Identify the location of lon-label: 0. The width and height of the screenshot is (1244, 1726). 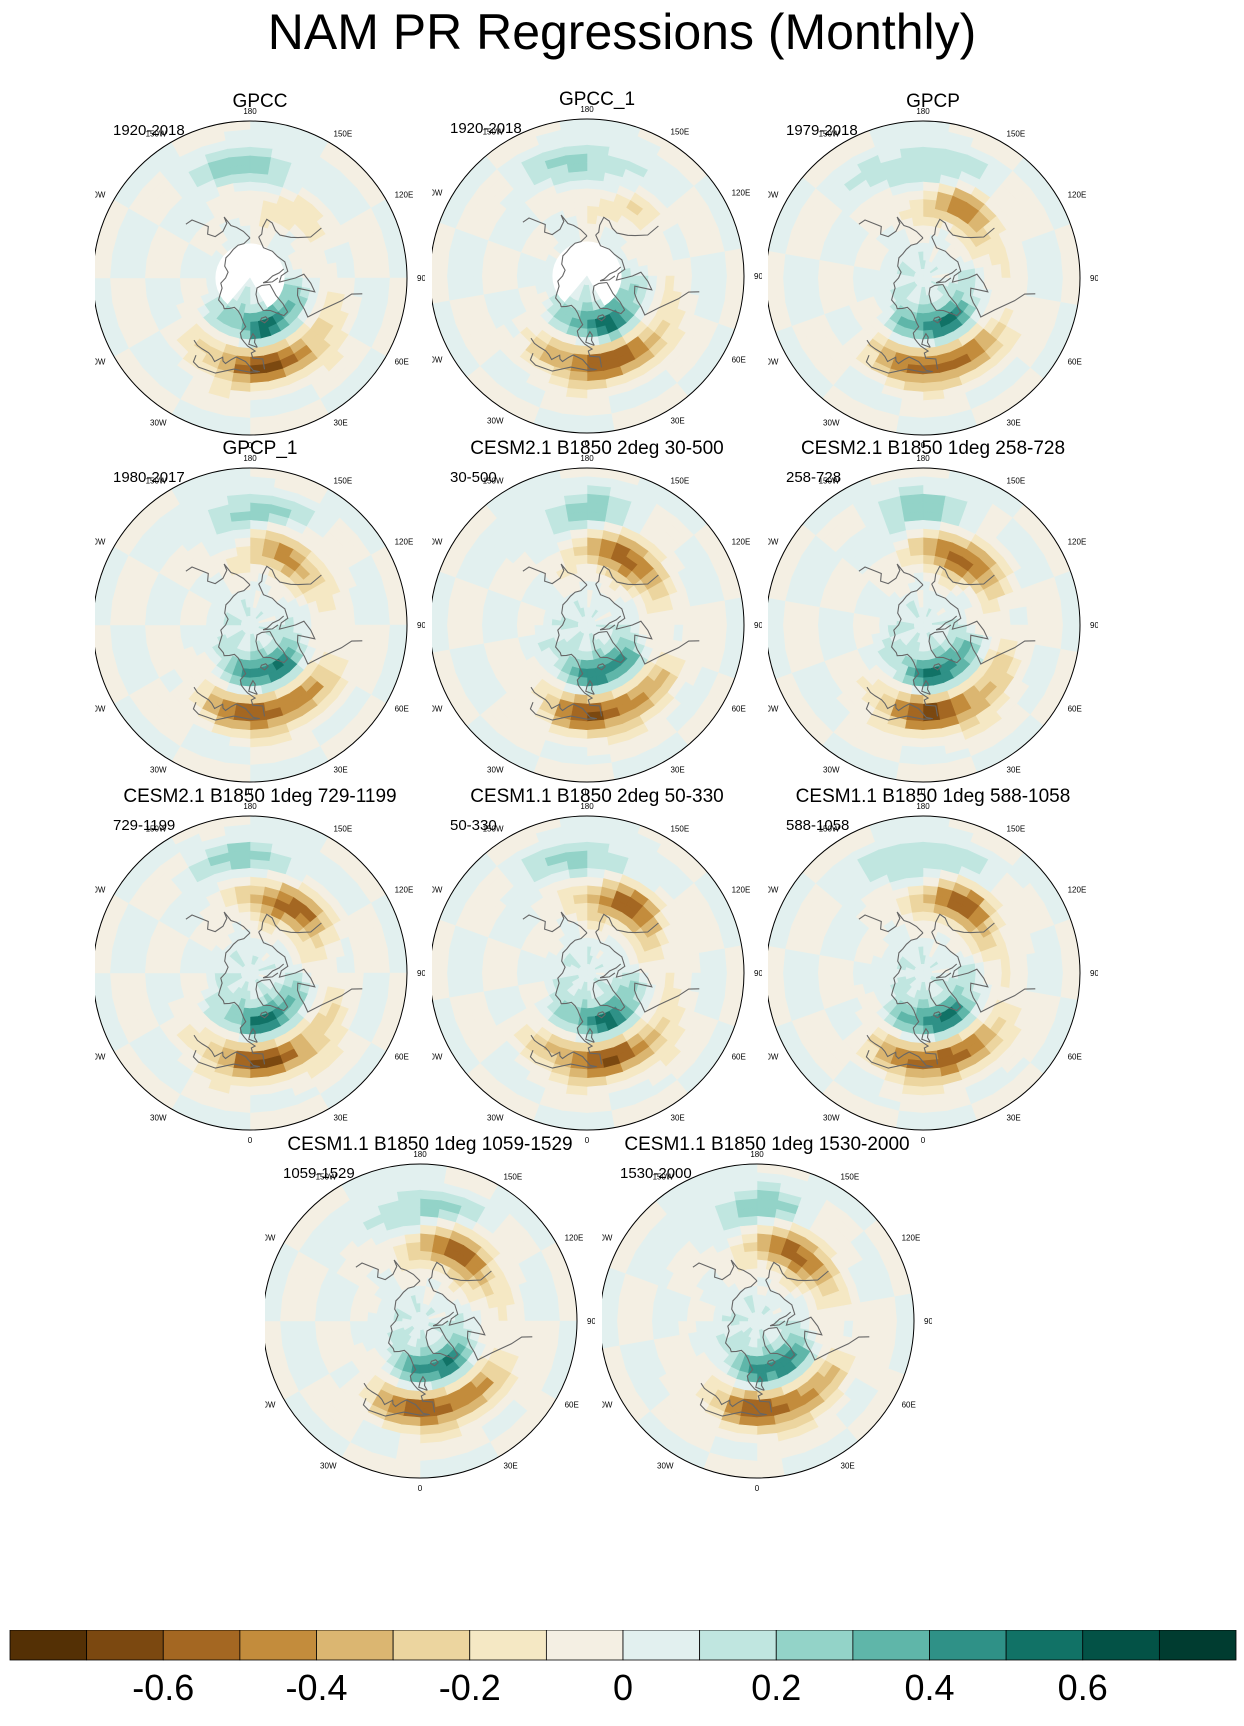
(923, 445).